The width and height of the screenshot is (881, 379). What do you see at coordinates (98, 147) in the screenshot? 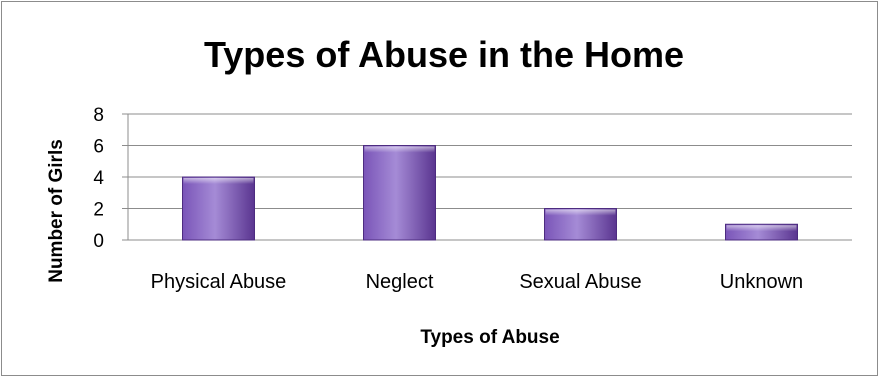
I see `y-tick-label: 6` at bounding box center [98, 147].